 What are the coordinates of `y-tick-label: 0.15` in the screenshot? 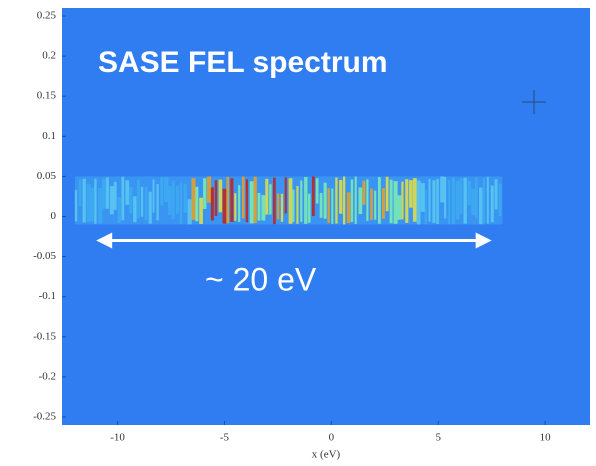 It's located at (47, 96).